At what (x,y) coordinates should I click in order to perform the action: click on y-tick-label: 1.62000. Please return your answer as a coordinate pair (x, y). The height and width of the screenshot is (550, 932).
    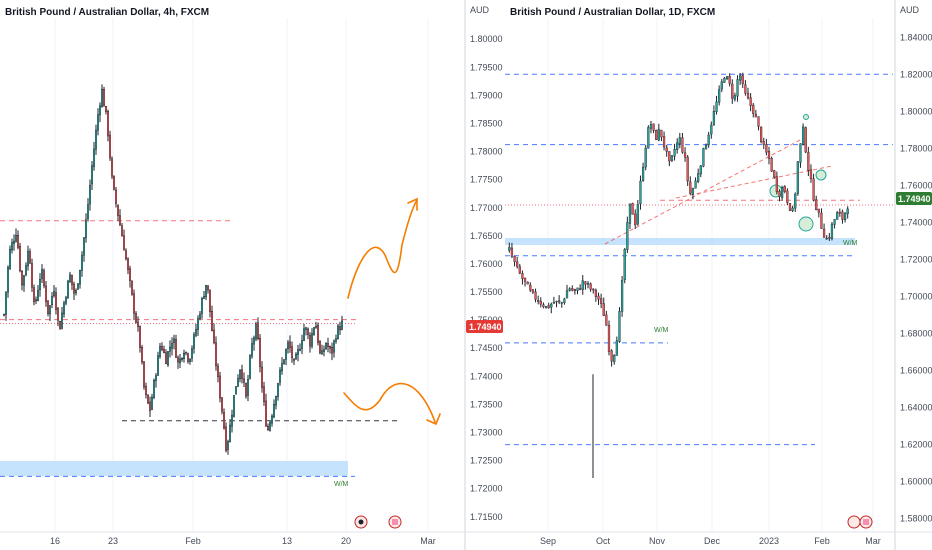
    Looking at the image, I should click on (916, 445).